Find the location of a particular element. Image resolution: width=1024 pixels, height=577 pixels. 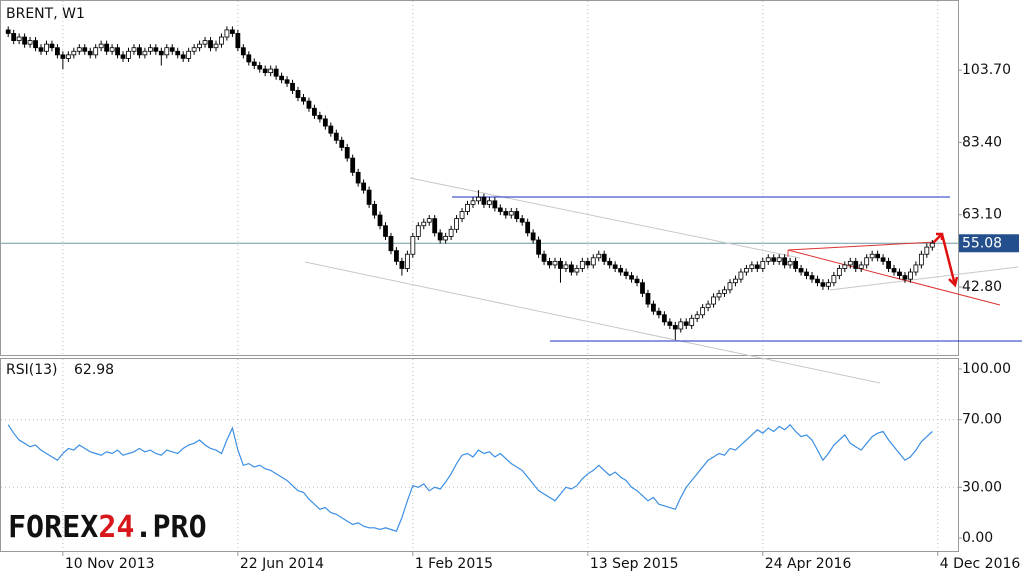

logo-part: FOREX is located at coordinates (53, 527).